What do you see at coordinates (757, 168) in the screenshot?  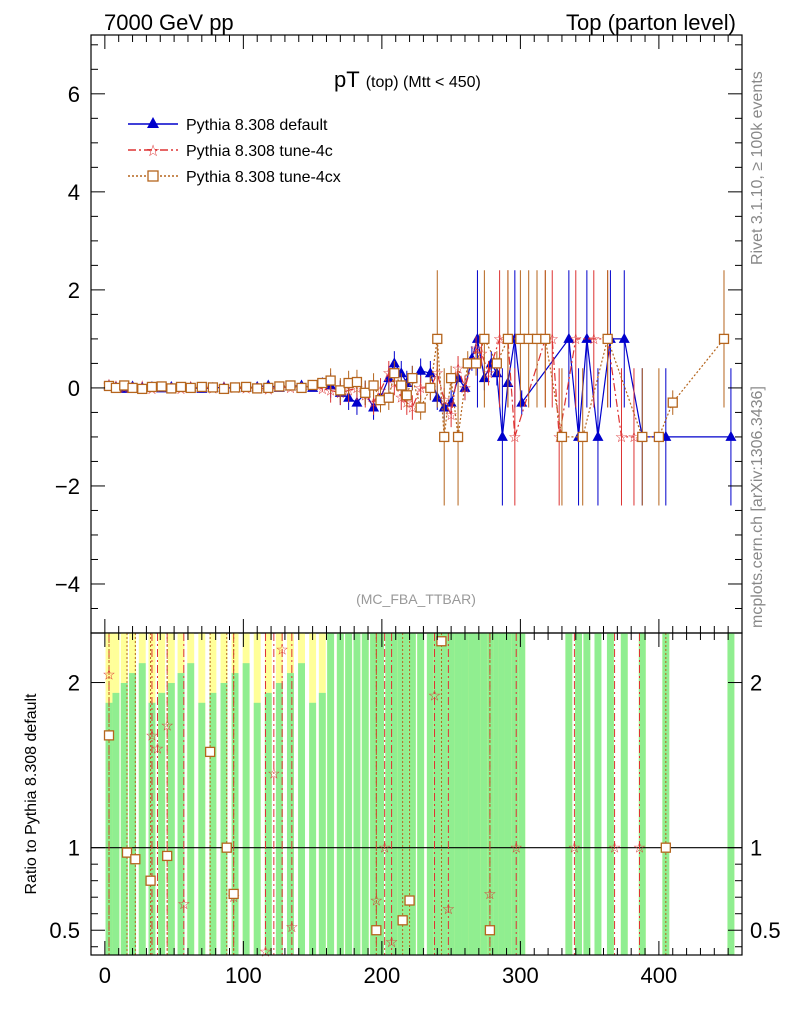 I see `rivet-label: Rivet 3.1.10, ≥ 100k events` at bounding box center [757, 168].